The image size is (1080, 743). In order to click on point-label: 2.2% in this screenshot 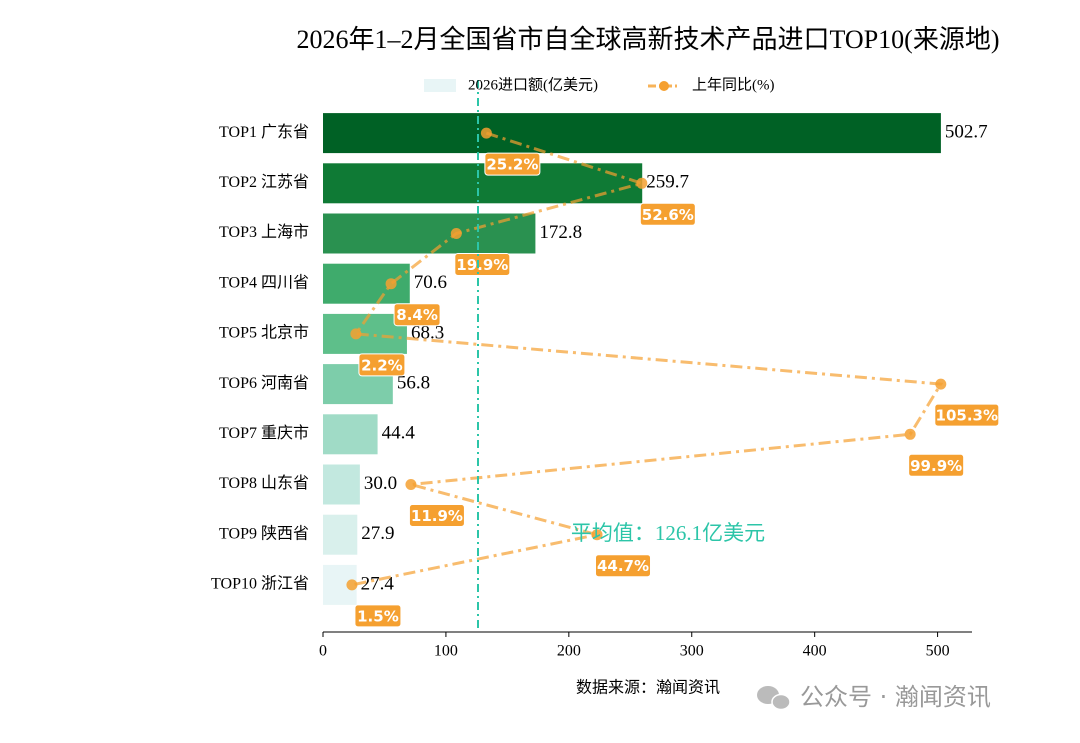, I will do `click(382, 365)`.